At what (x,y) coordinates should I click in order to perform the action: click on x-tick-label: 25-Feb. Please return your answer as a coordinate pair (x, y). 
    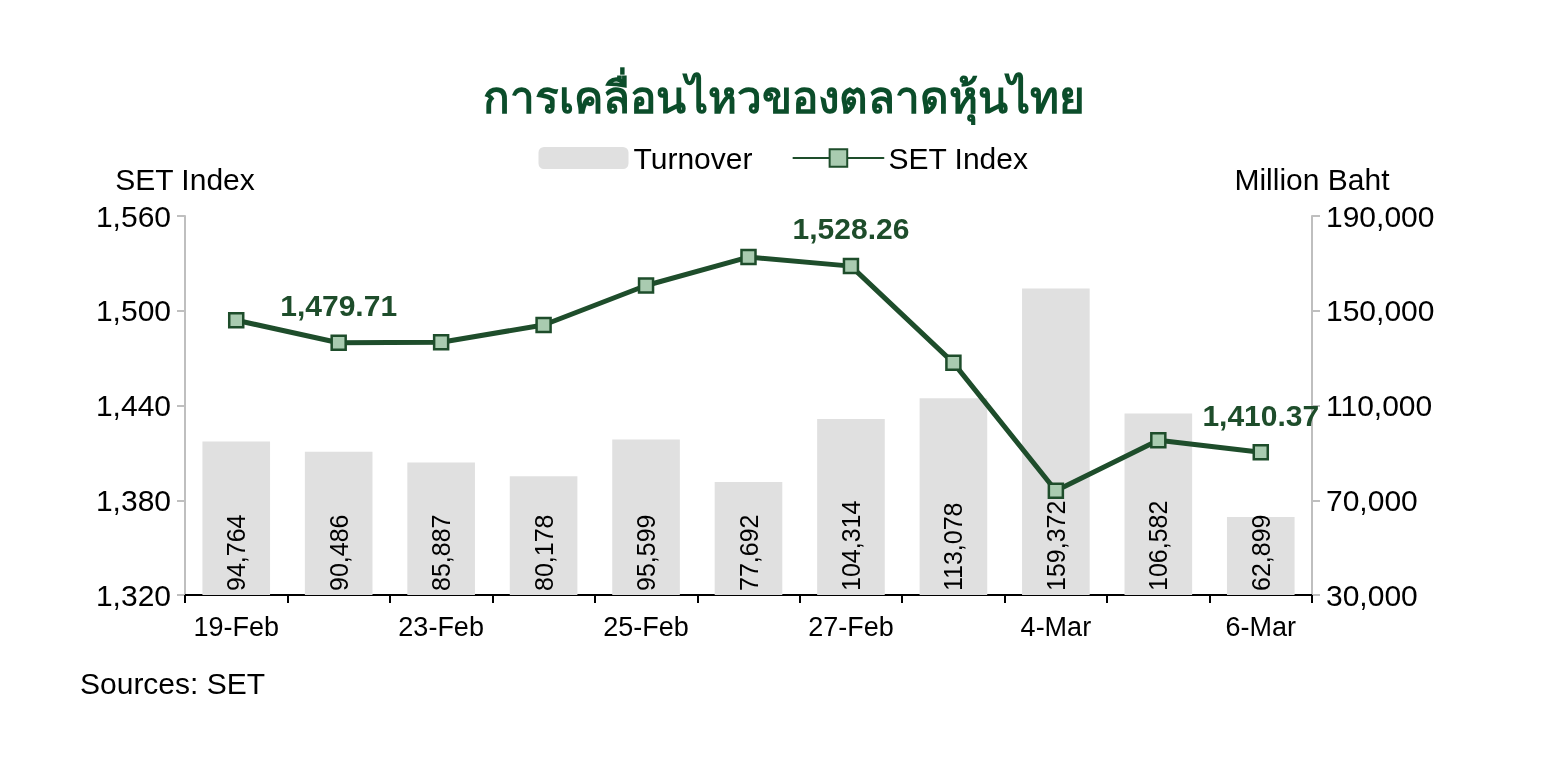
    Looking at the image, I should click on (646, 626).